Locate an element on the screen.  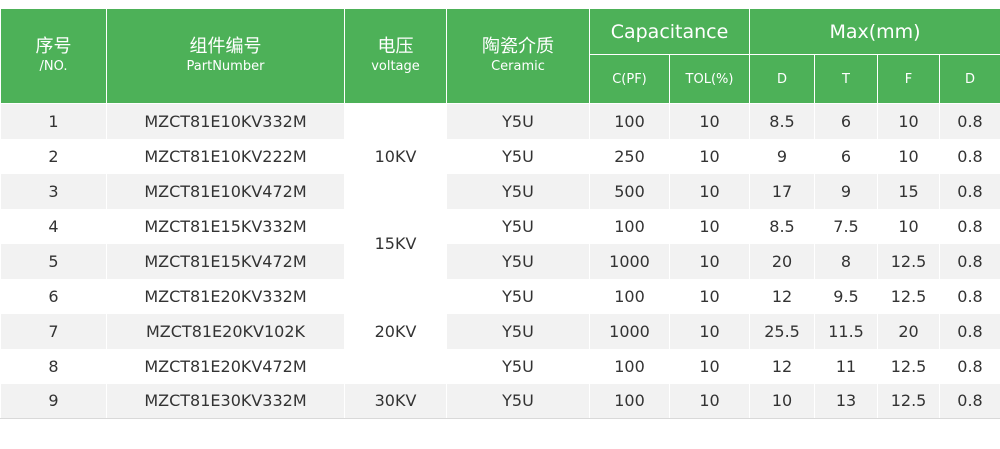
cell-voltage: 30KV is located at coordinates (396, 401).